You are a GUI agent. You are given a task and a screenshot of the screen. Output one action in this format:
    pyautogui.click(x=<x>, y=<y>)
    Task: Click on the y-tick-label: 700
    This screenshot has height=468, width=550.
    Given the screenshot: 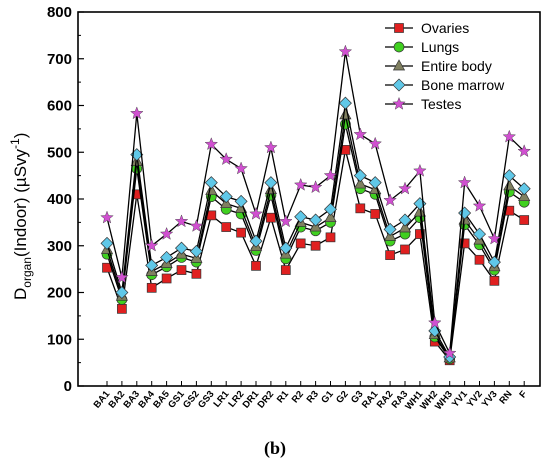 What is the action you would take?
    pyautogui.click(x=59, y=59)
    